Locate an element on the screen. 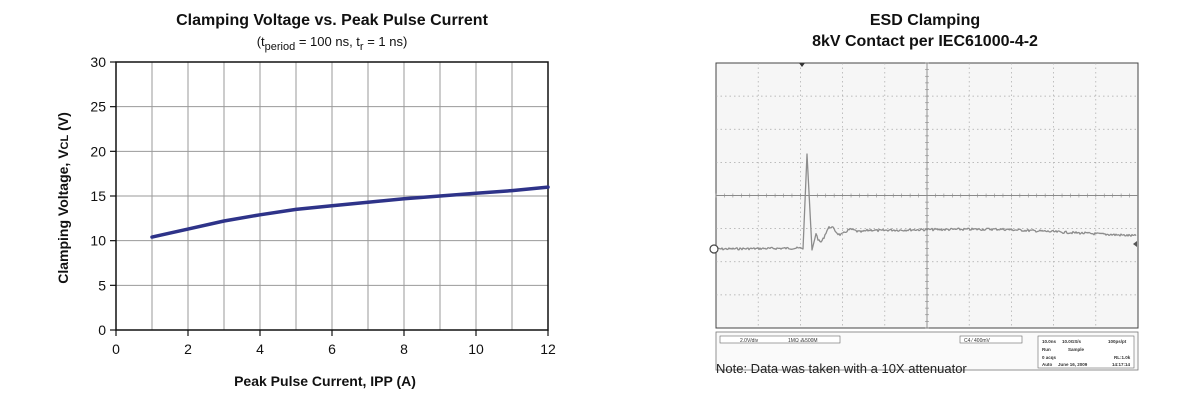 The height and width of the screenshot is (405, 1197). x-tick-label: 6 is located at coordinates (332, 349).